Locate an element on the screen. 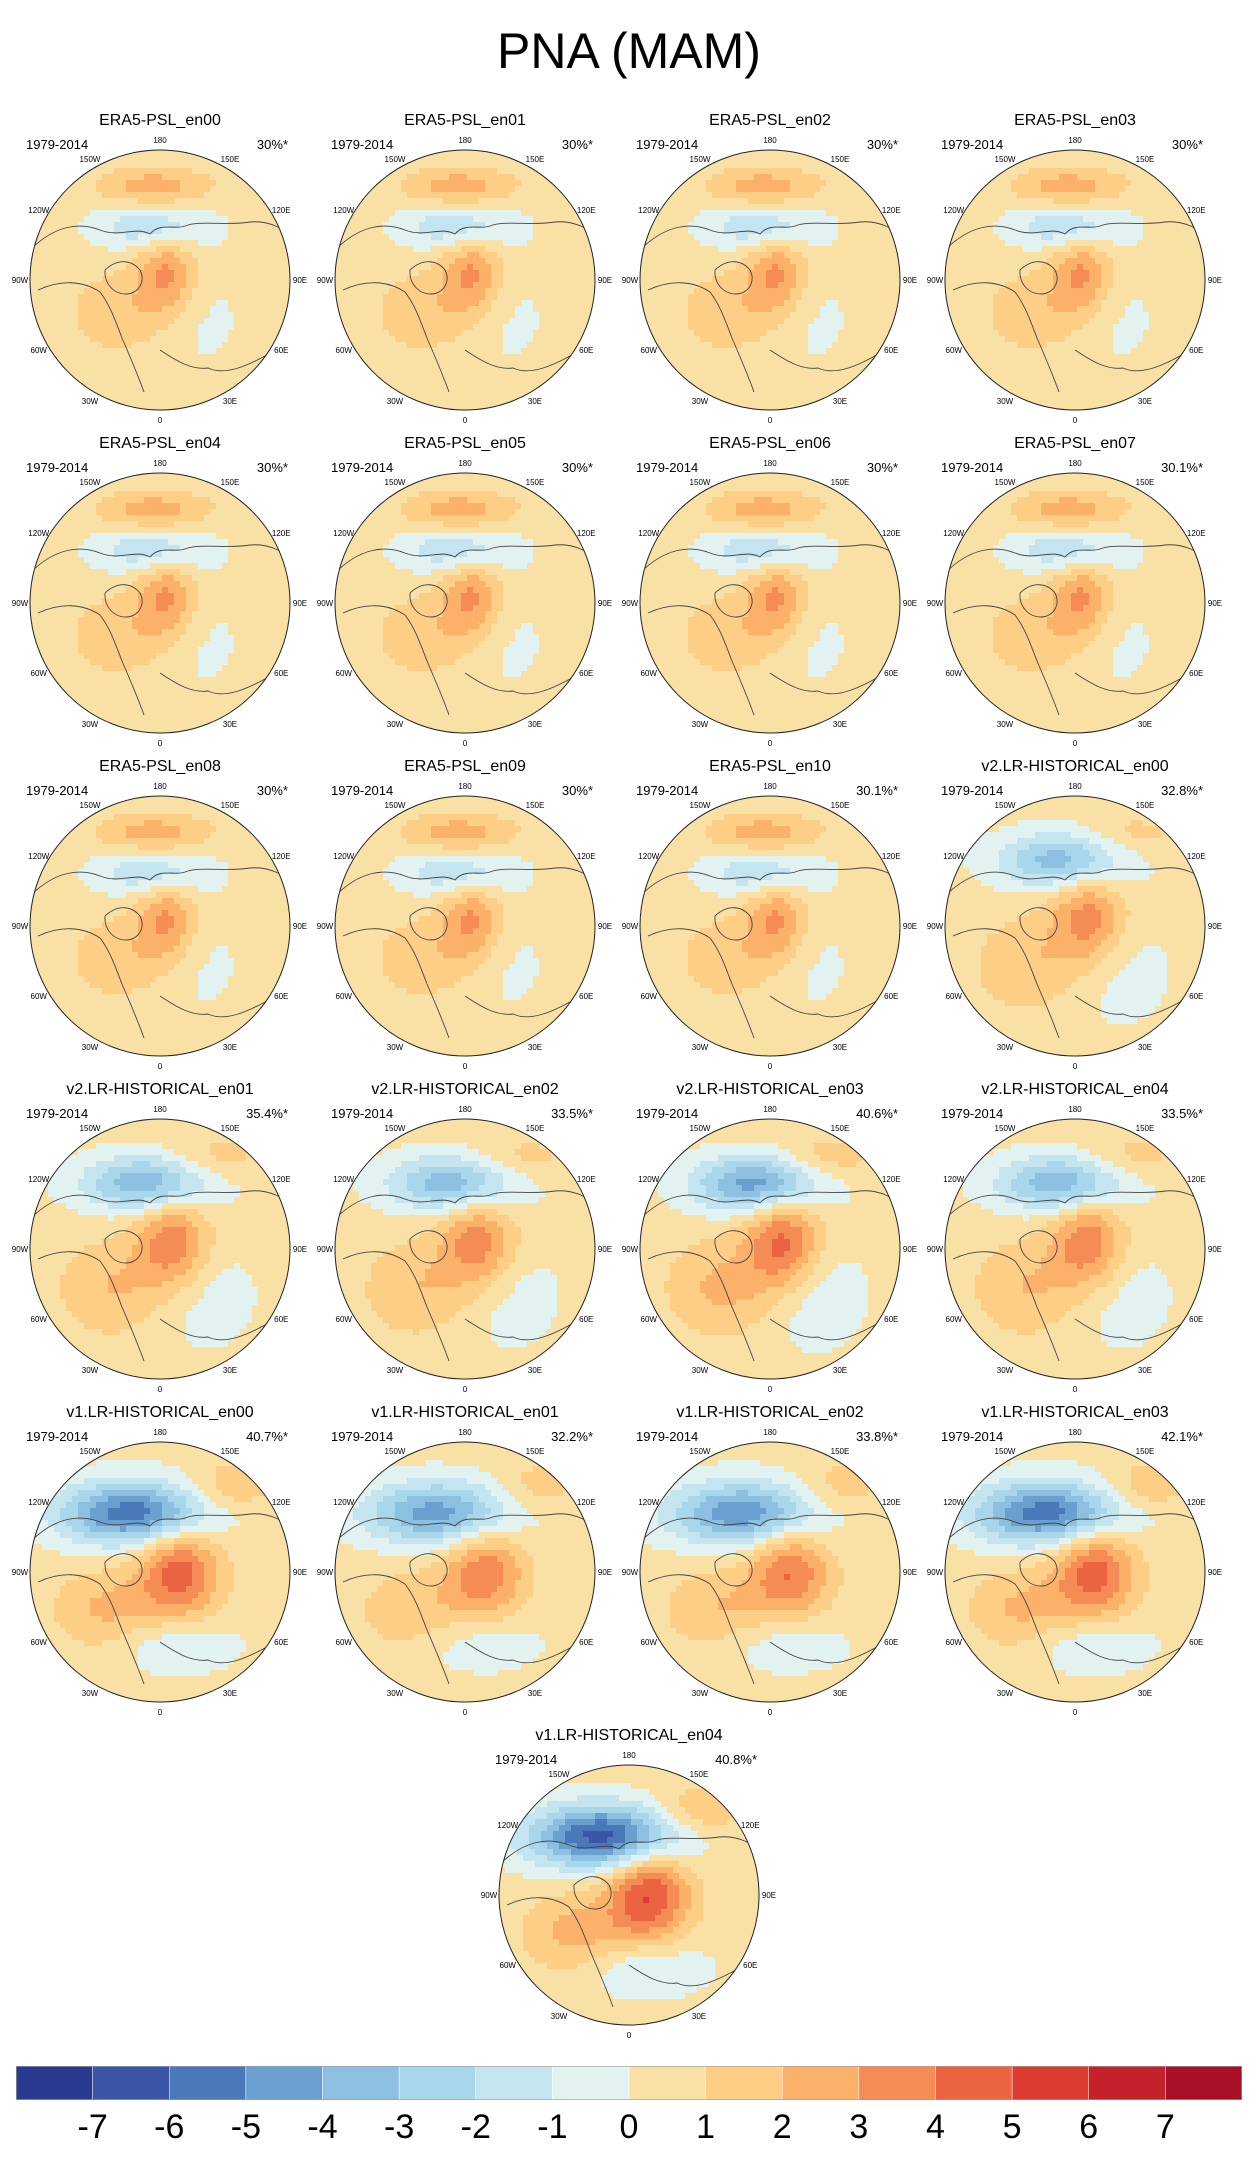 This screenshot has width=1258, height=2167. panel-period: 1979-2014 is located at coordinates (667, 144).